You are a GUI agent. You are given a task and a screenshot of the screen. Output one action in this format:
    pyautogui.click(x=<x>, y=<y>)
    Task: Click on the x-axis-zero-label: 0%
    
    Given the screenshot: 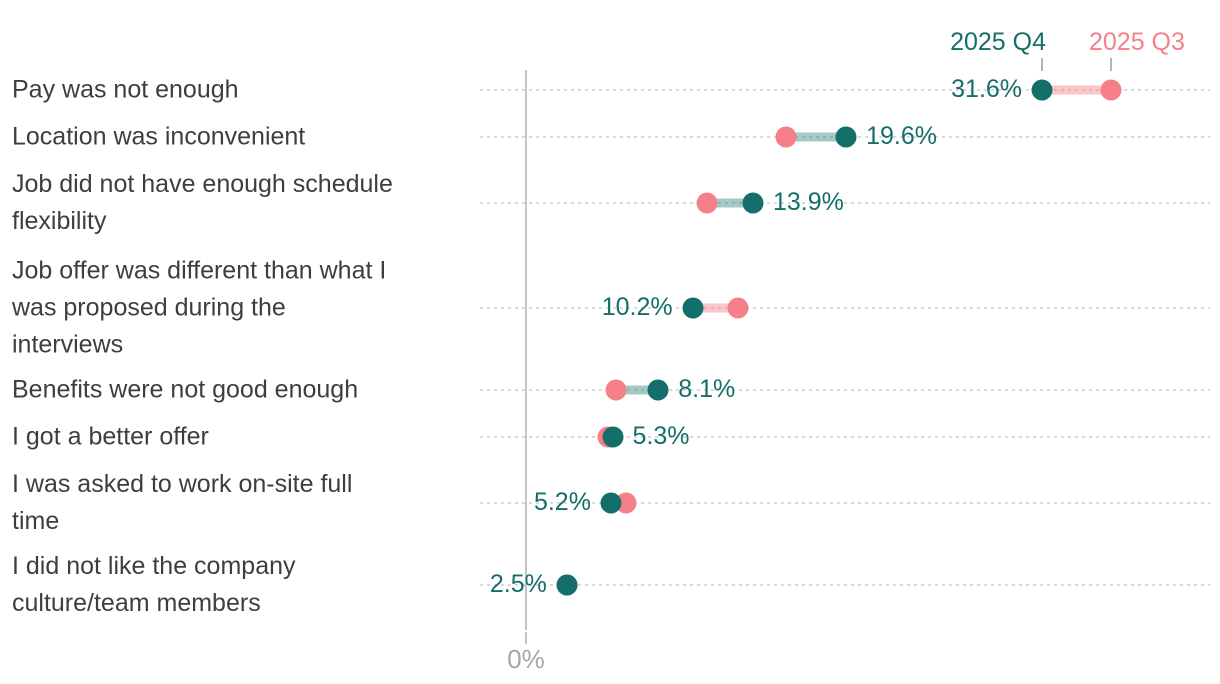 What is the action you would take?
    pyautogui.click(x=526, y=659)
    